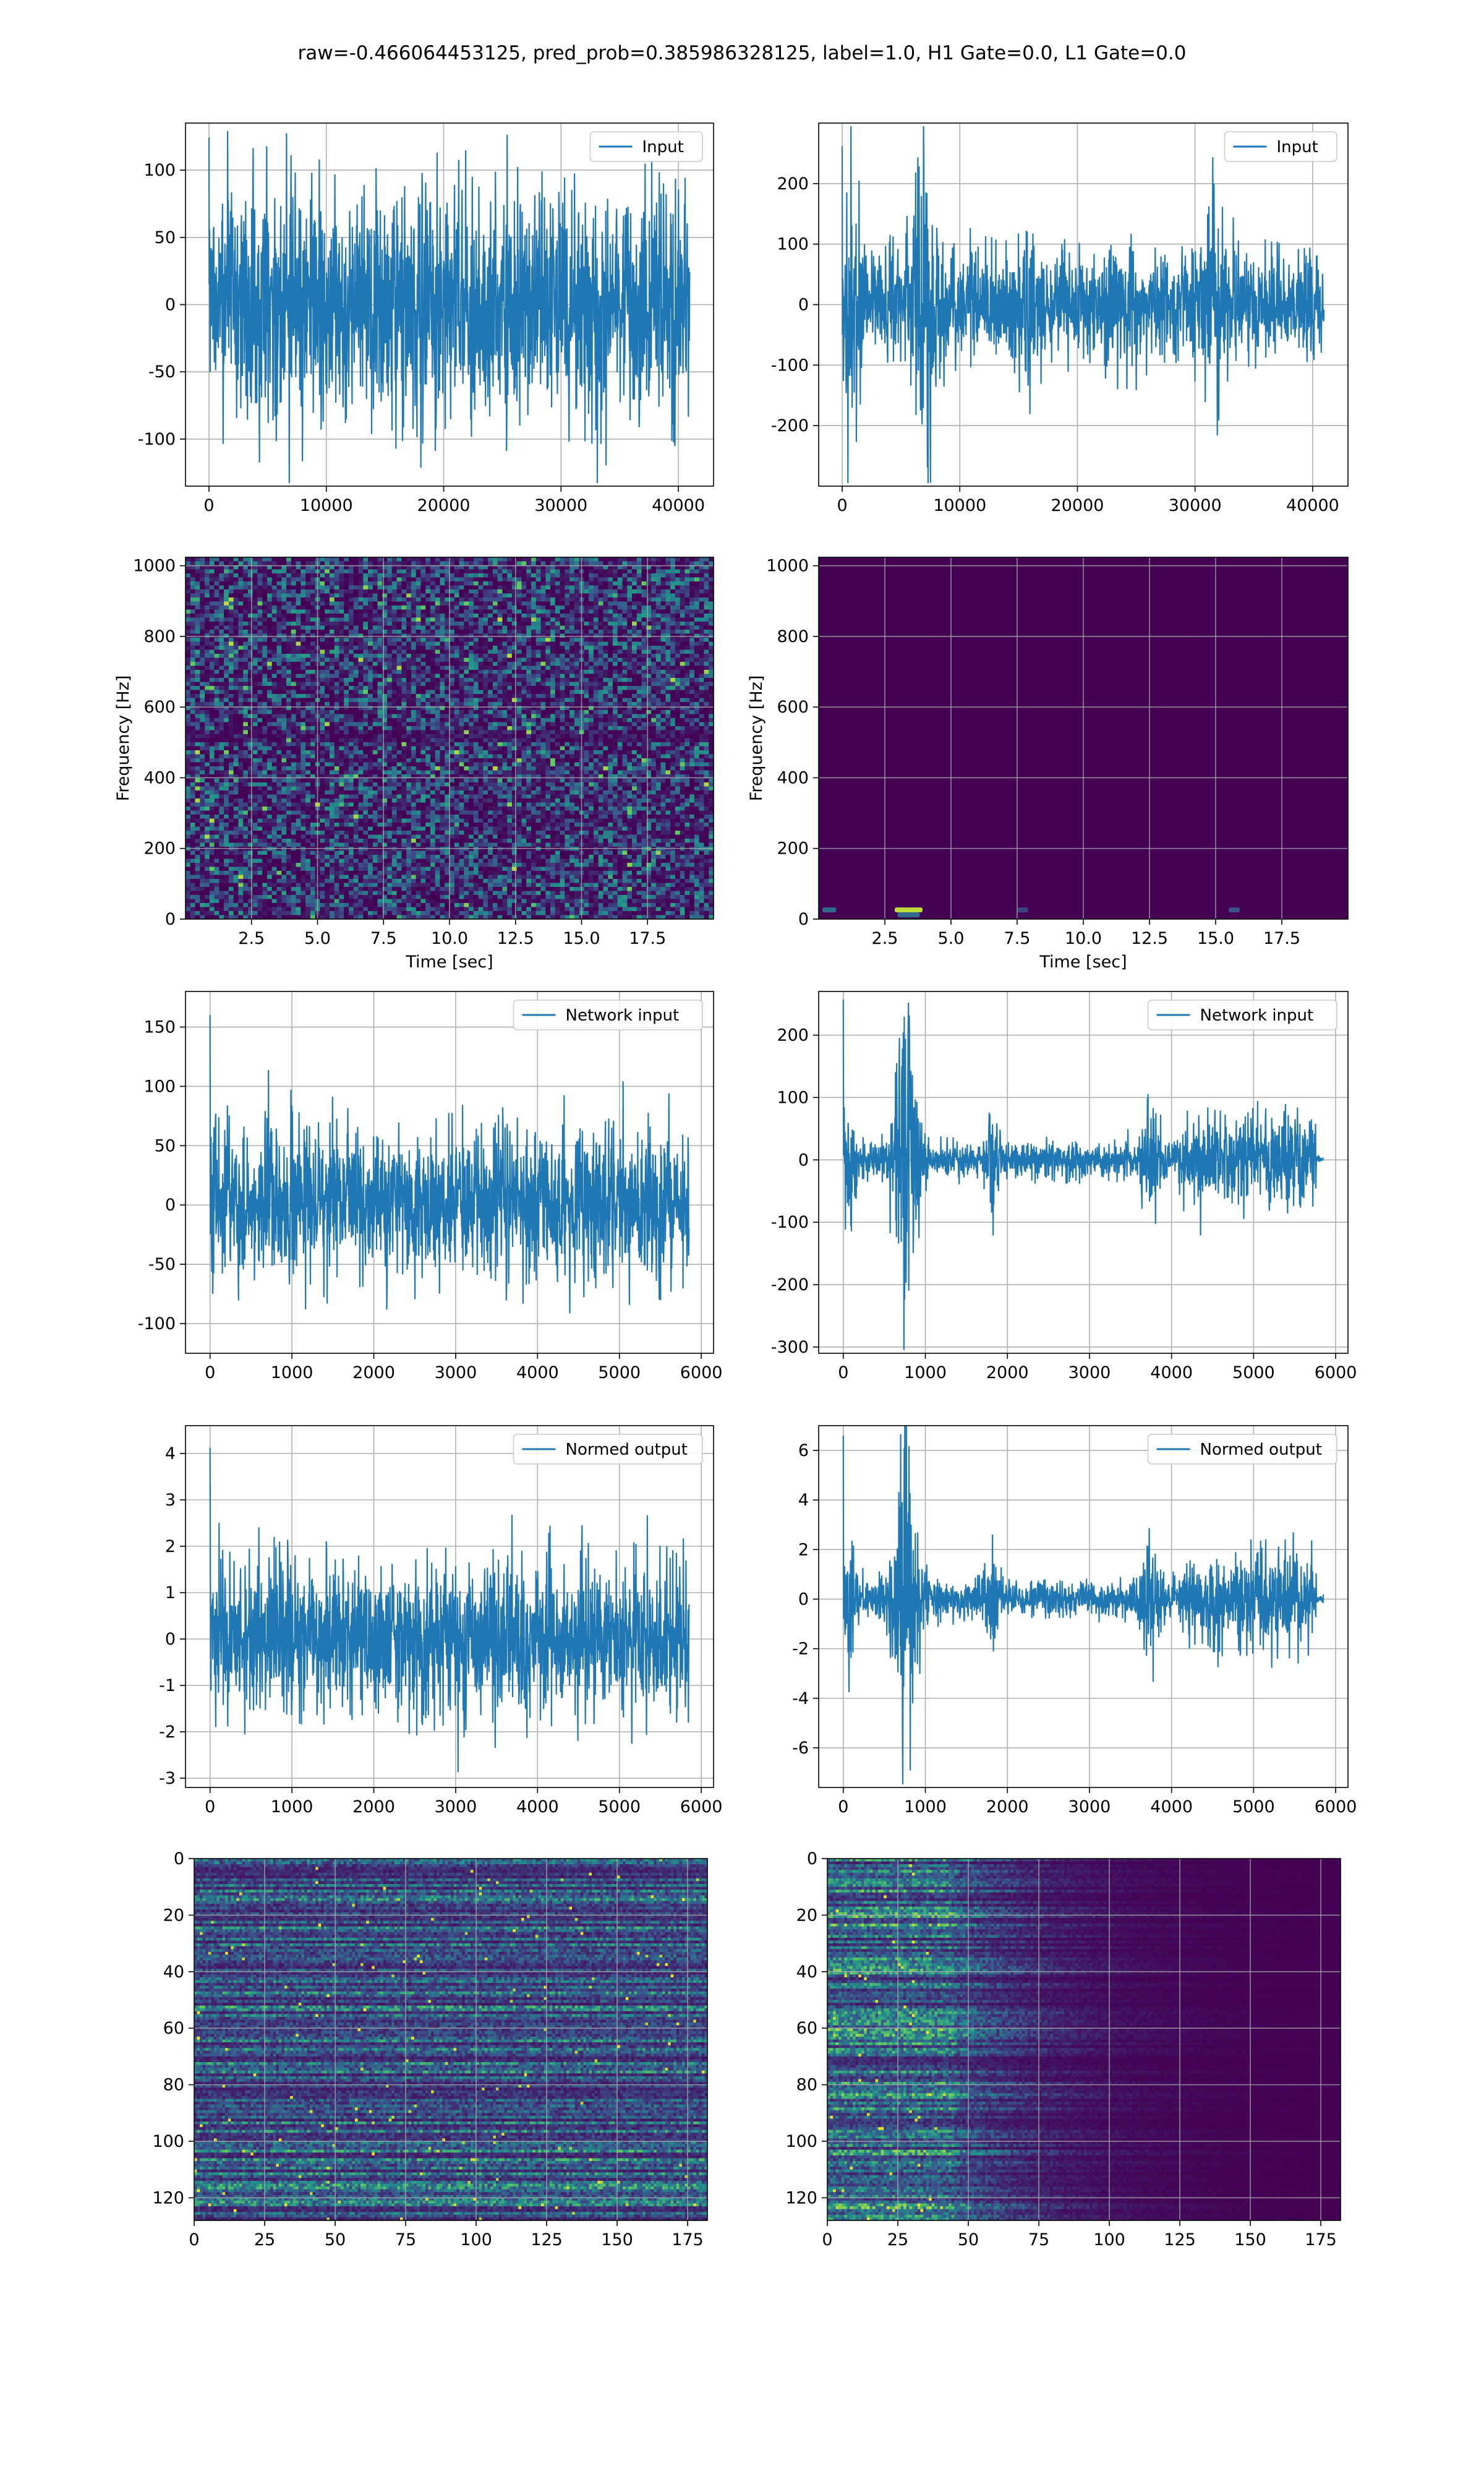  I want to click on y-tick-label: 60, so click(806, 2028).